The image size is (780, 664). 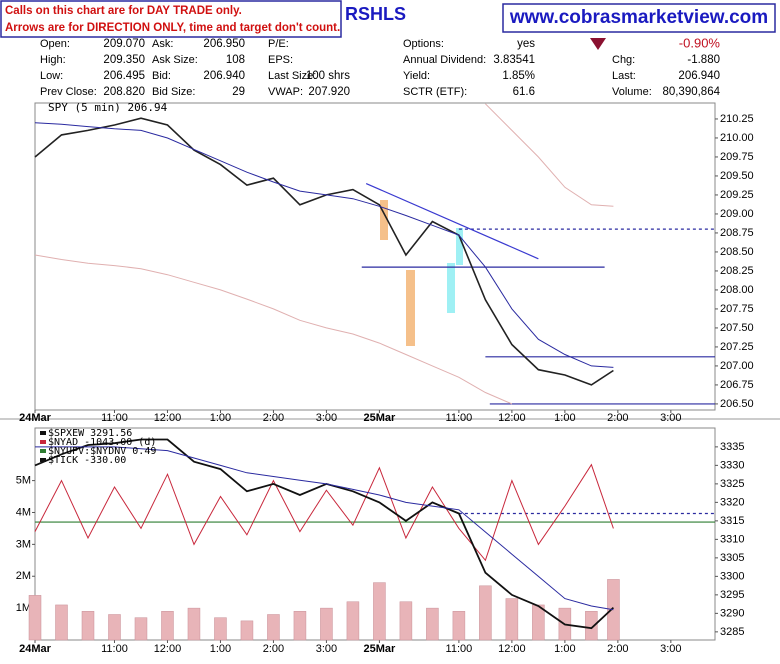 What do you see at coordinates (224, 44) in the screenshot?
I see `quote-value: 206.950` at bounding box center [224, 44].